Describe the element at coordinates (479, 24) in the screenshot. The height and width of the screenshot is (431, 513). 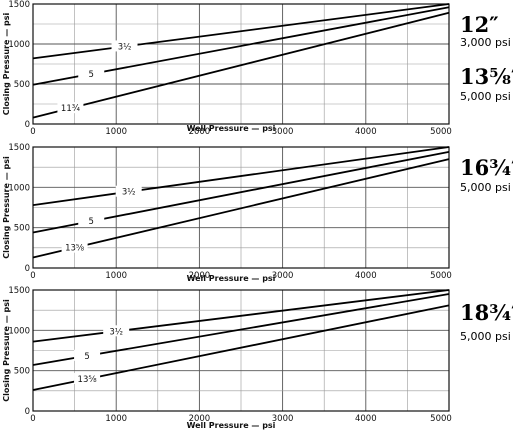
I see `preventer-size-label: 12″` at that location.